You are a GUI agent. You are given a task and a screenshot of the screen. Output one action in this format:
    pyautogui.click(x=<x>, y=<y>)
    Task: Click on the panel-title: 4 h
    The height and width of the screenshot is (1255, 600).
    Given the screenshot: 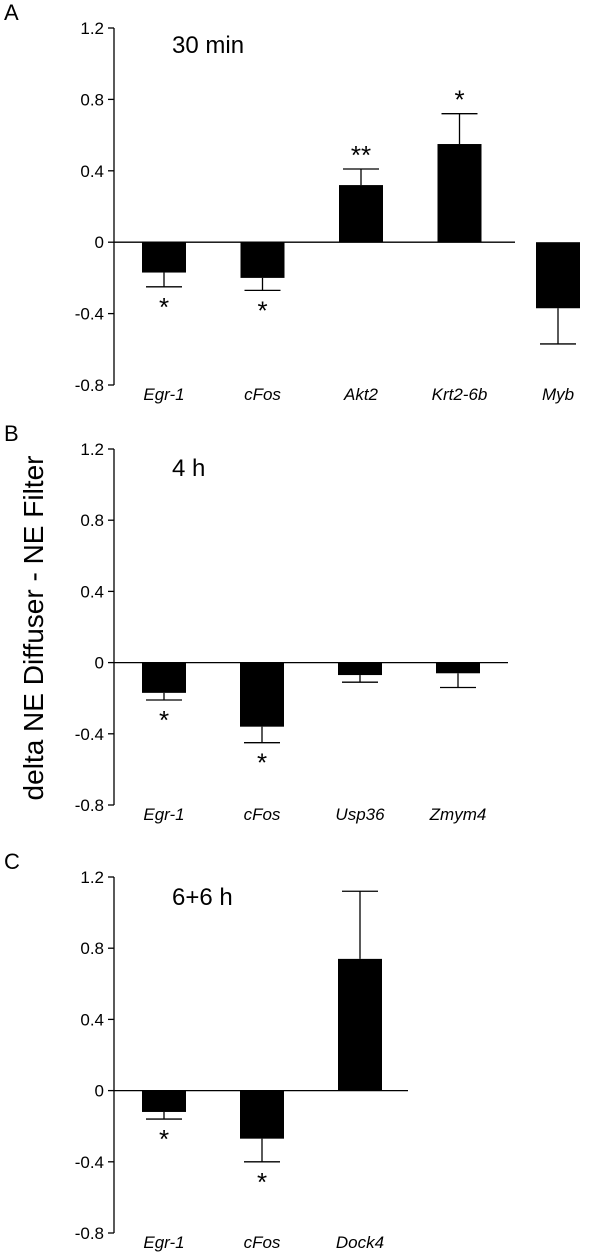 What is the action you would take?
    pyautogui.click(x=188, y=468)
    